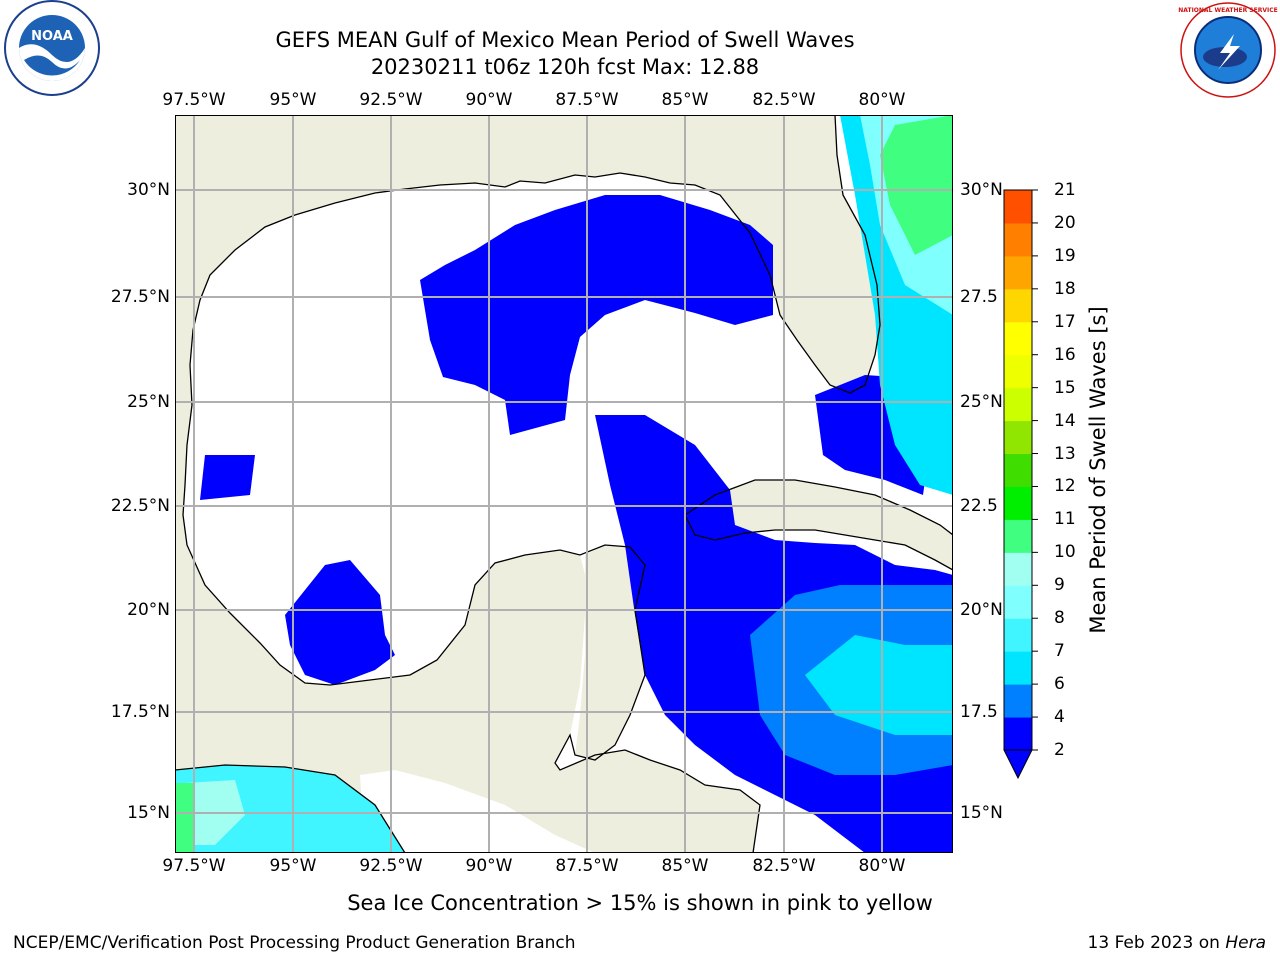 The height and width of the screenshot is (960, 1280). Describe the element at coordinates (1065, 222) in the screenshot. I see `colorbar-tick-label: 20` at that location.